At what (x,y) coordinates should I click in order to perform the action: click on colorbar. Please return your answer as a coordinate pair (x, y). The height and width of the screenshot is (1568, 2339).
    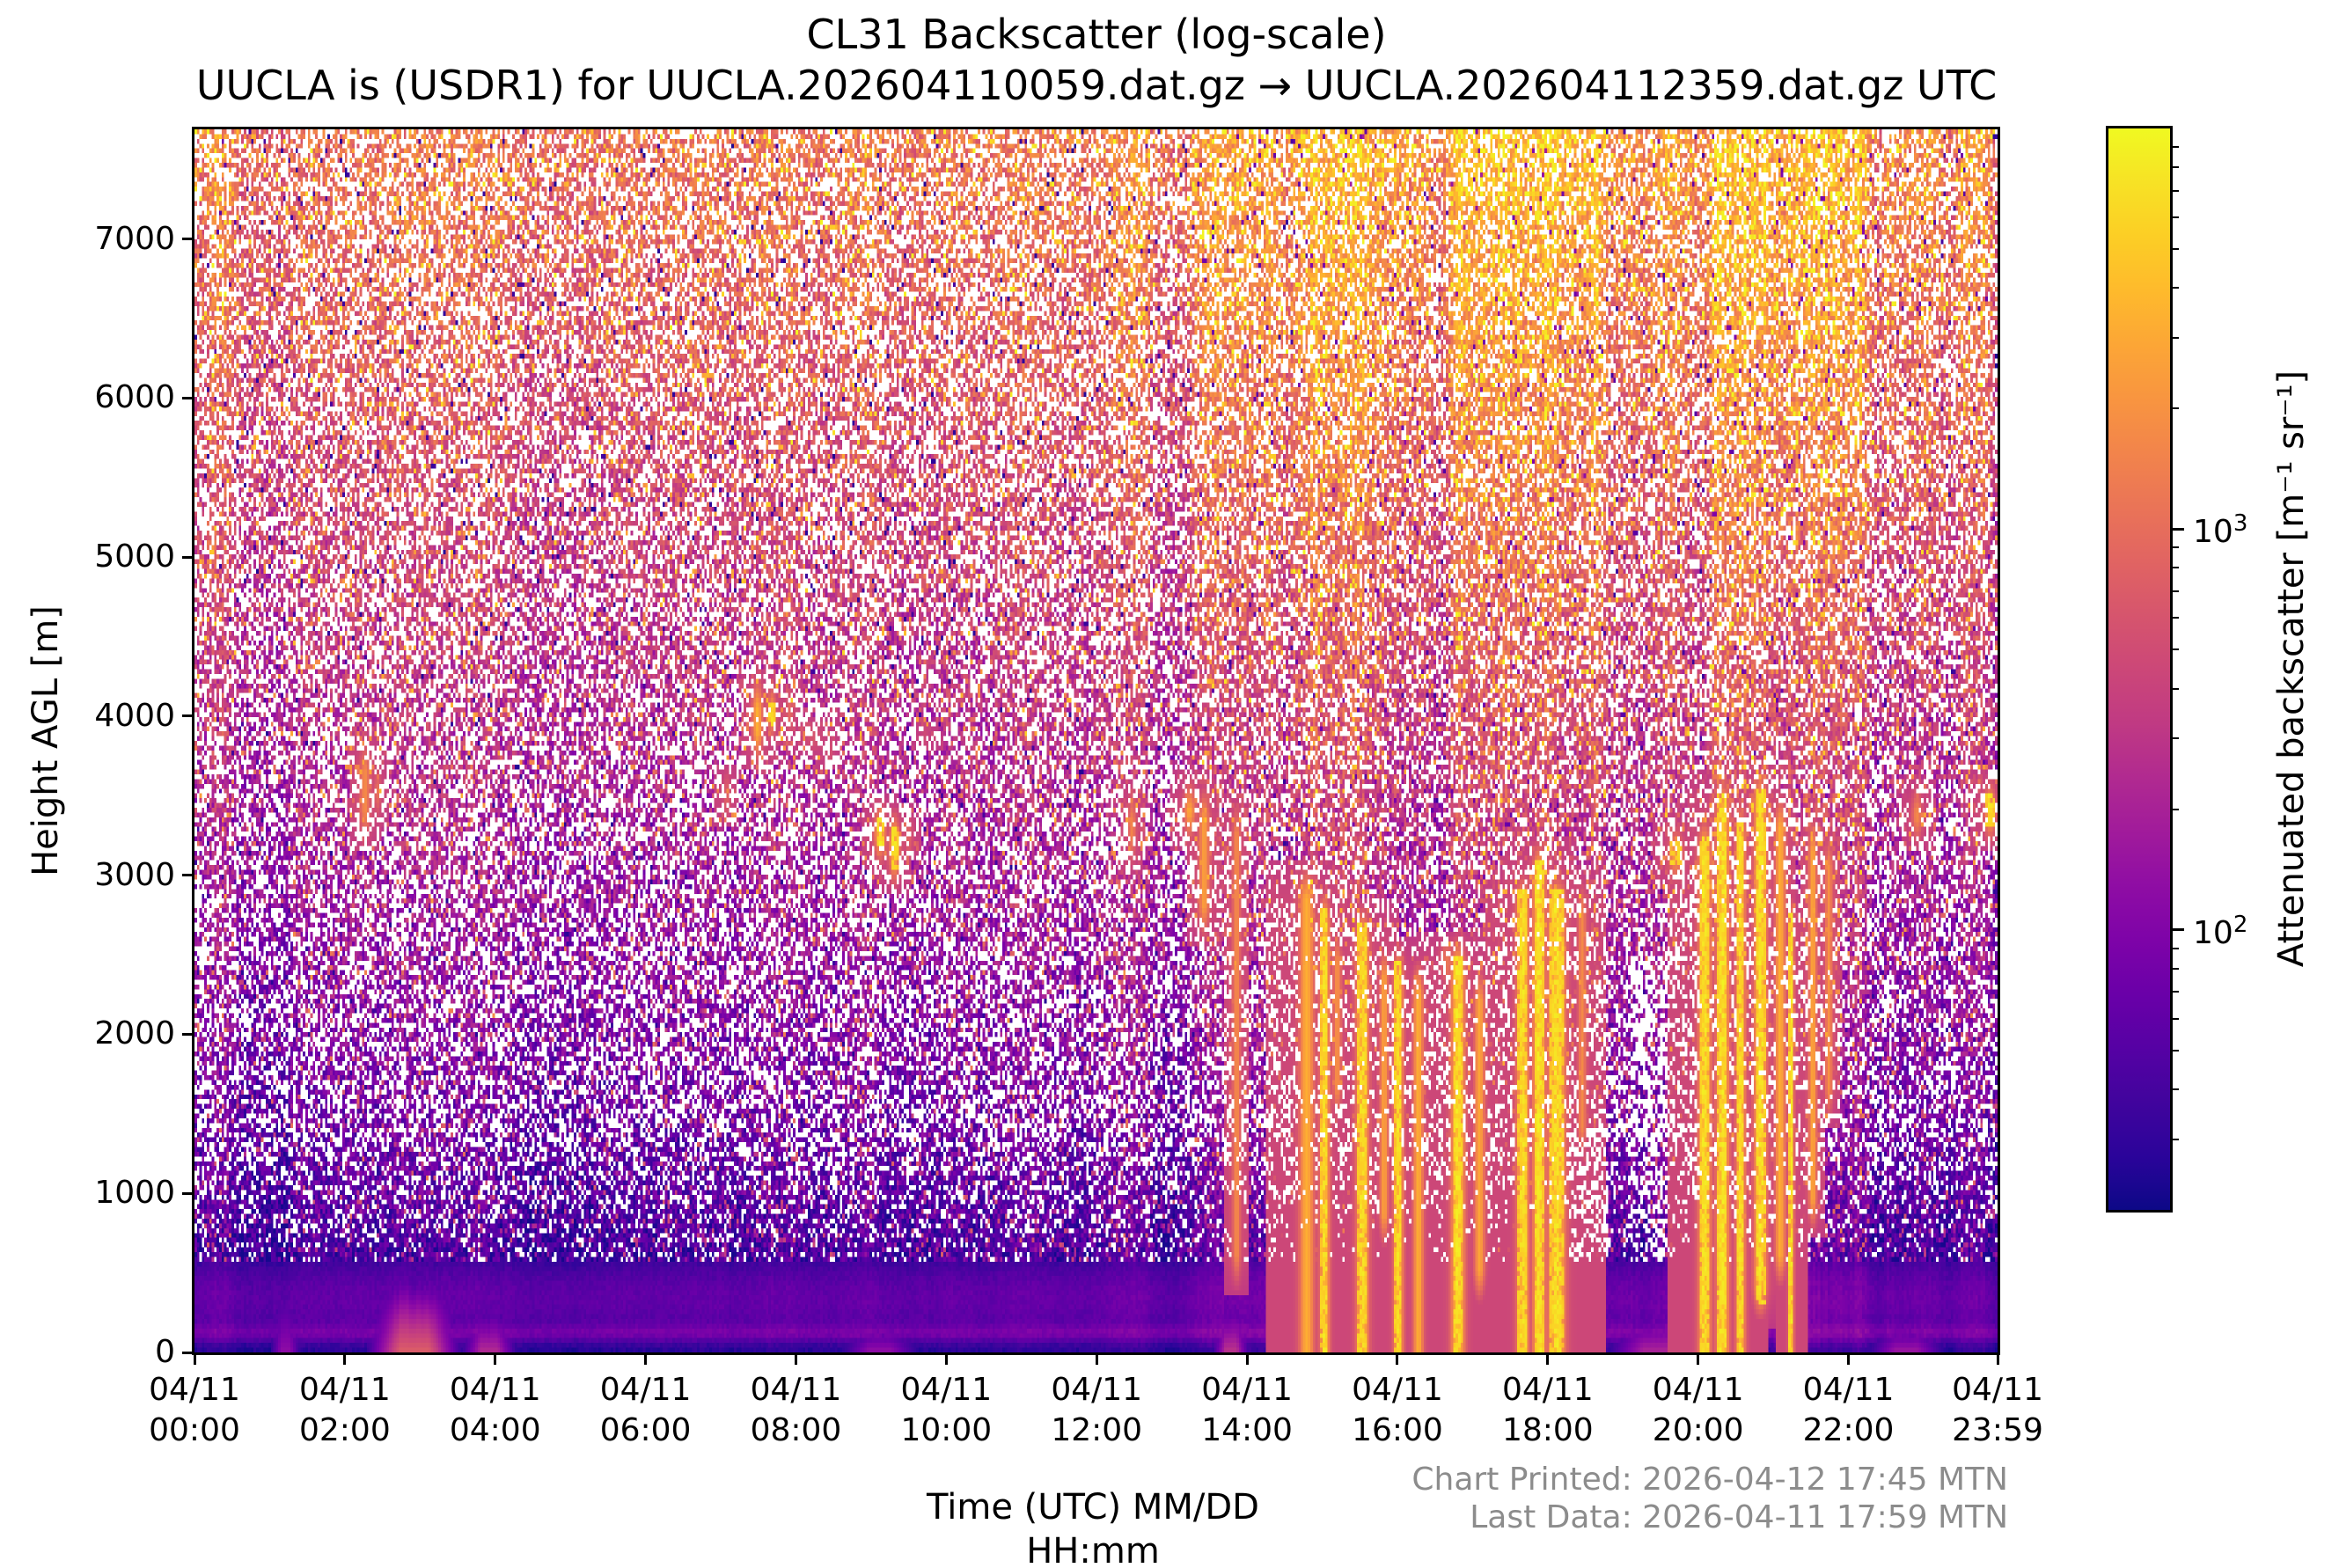
    Looking at the image, I should click on (2139, 670).